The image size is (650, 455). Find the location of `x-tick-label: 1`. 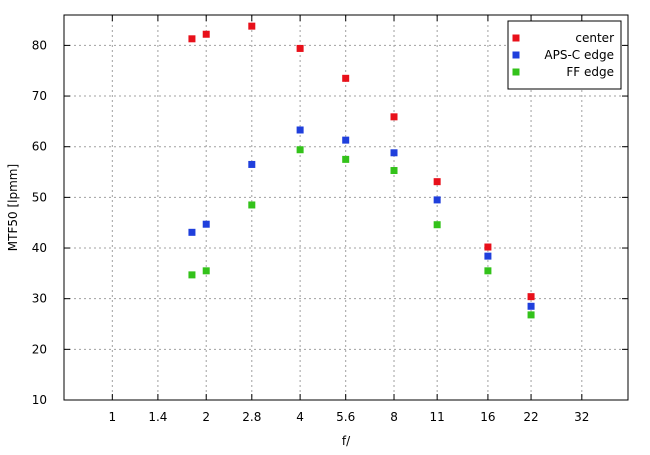

x-tick-label: 1 is located at coordinates (112, 417).